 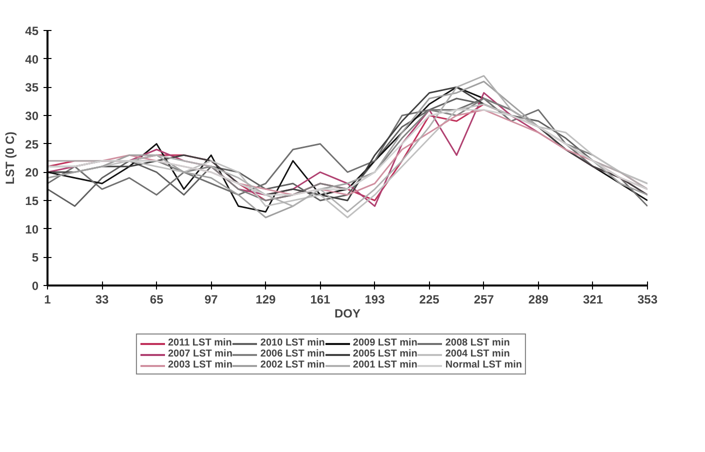 I want to click on legend-label: 2005 LST min, so click(x=385, y=354).